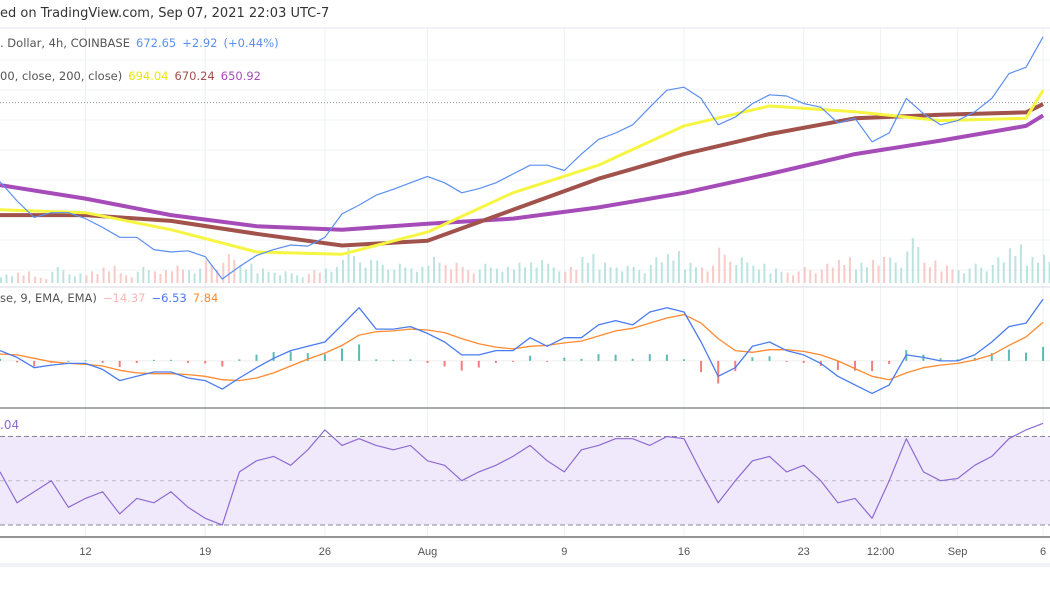 The height and width of the screenshot is (600, 1050). What do you see at coordinates (325, 552) in the screenshot?
I see `time-axis-label: 26` at bounding box center [325, 552].